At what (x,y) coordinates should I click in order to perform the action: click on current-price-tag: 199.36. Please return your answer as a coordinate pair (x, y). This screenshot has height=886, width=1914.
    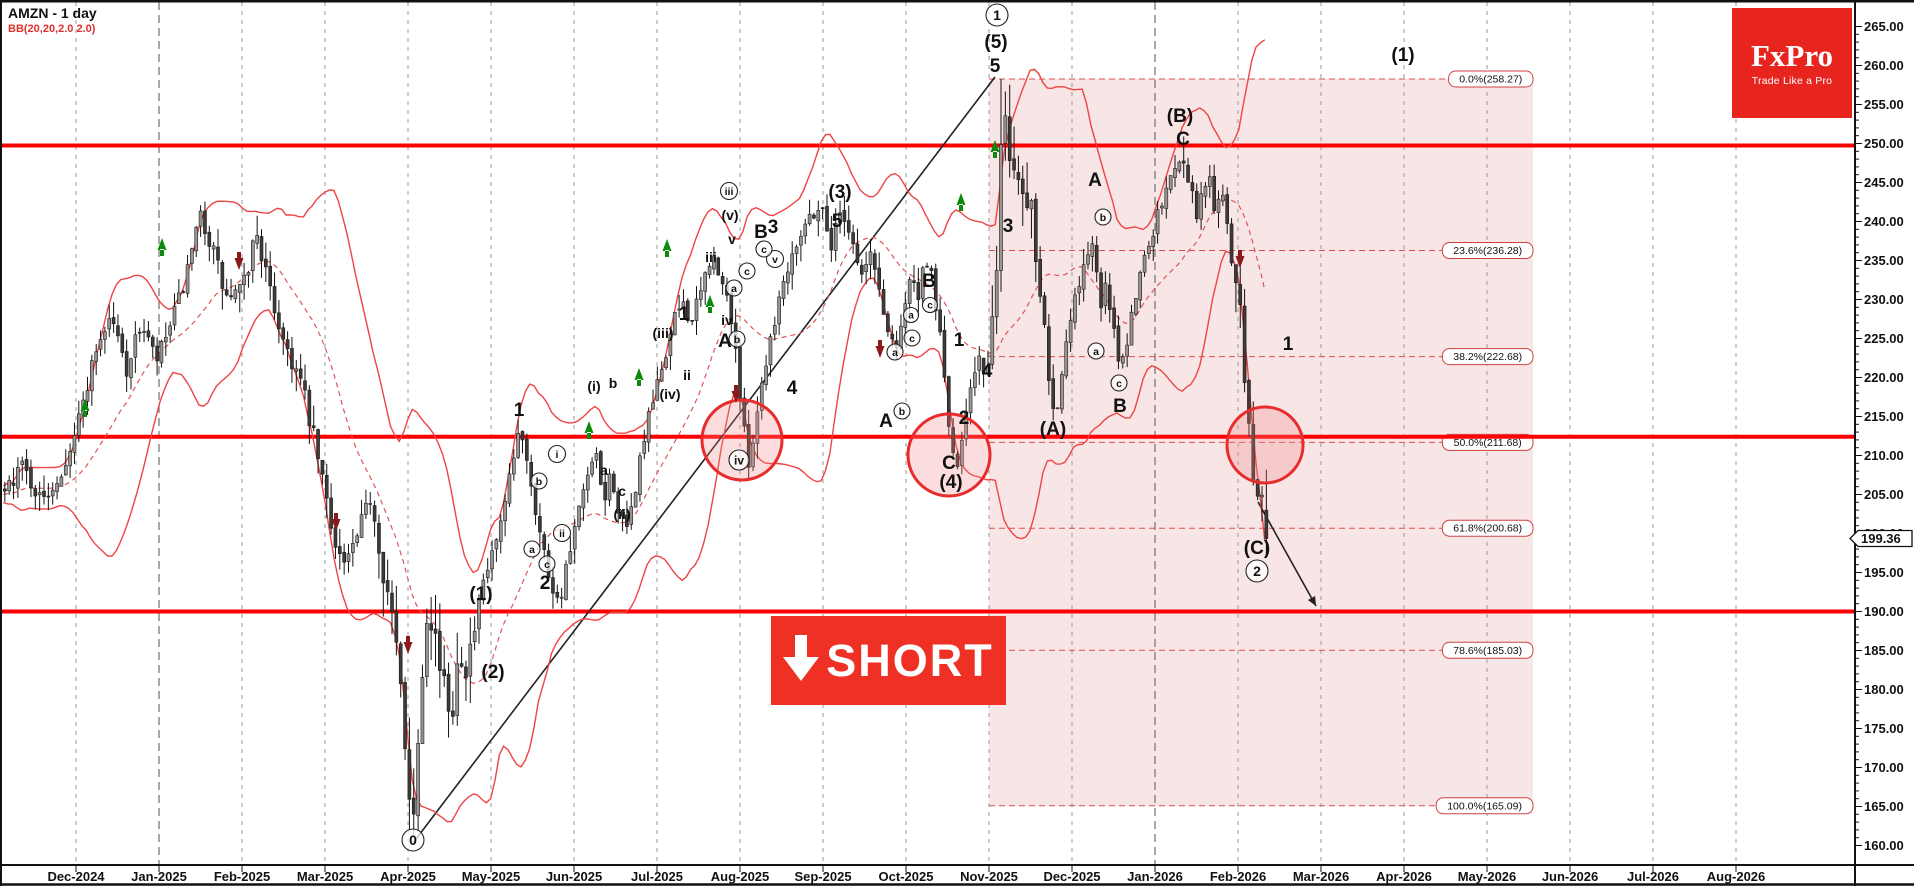
    Looking at the image, I should click on (1881, 538).